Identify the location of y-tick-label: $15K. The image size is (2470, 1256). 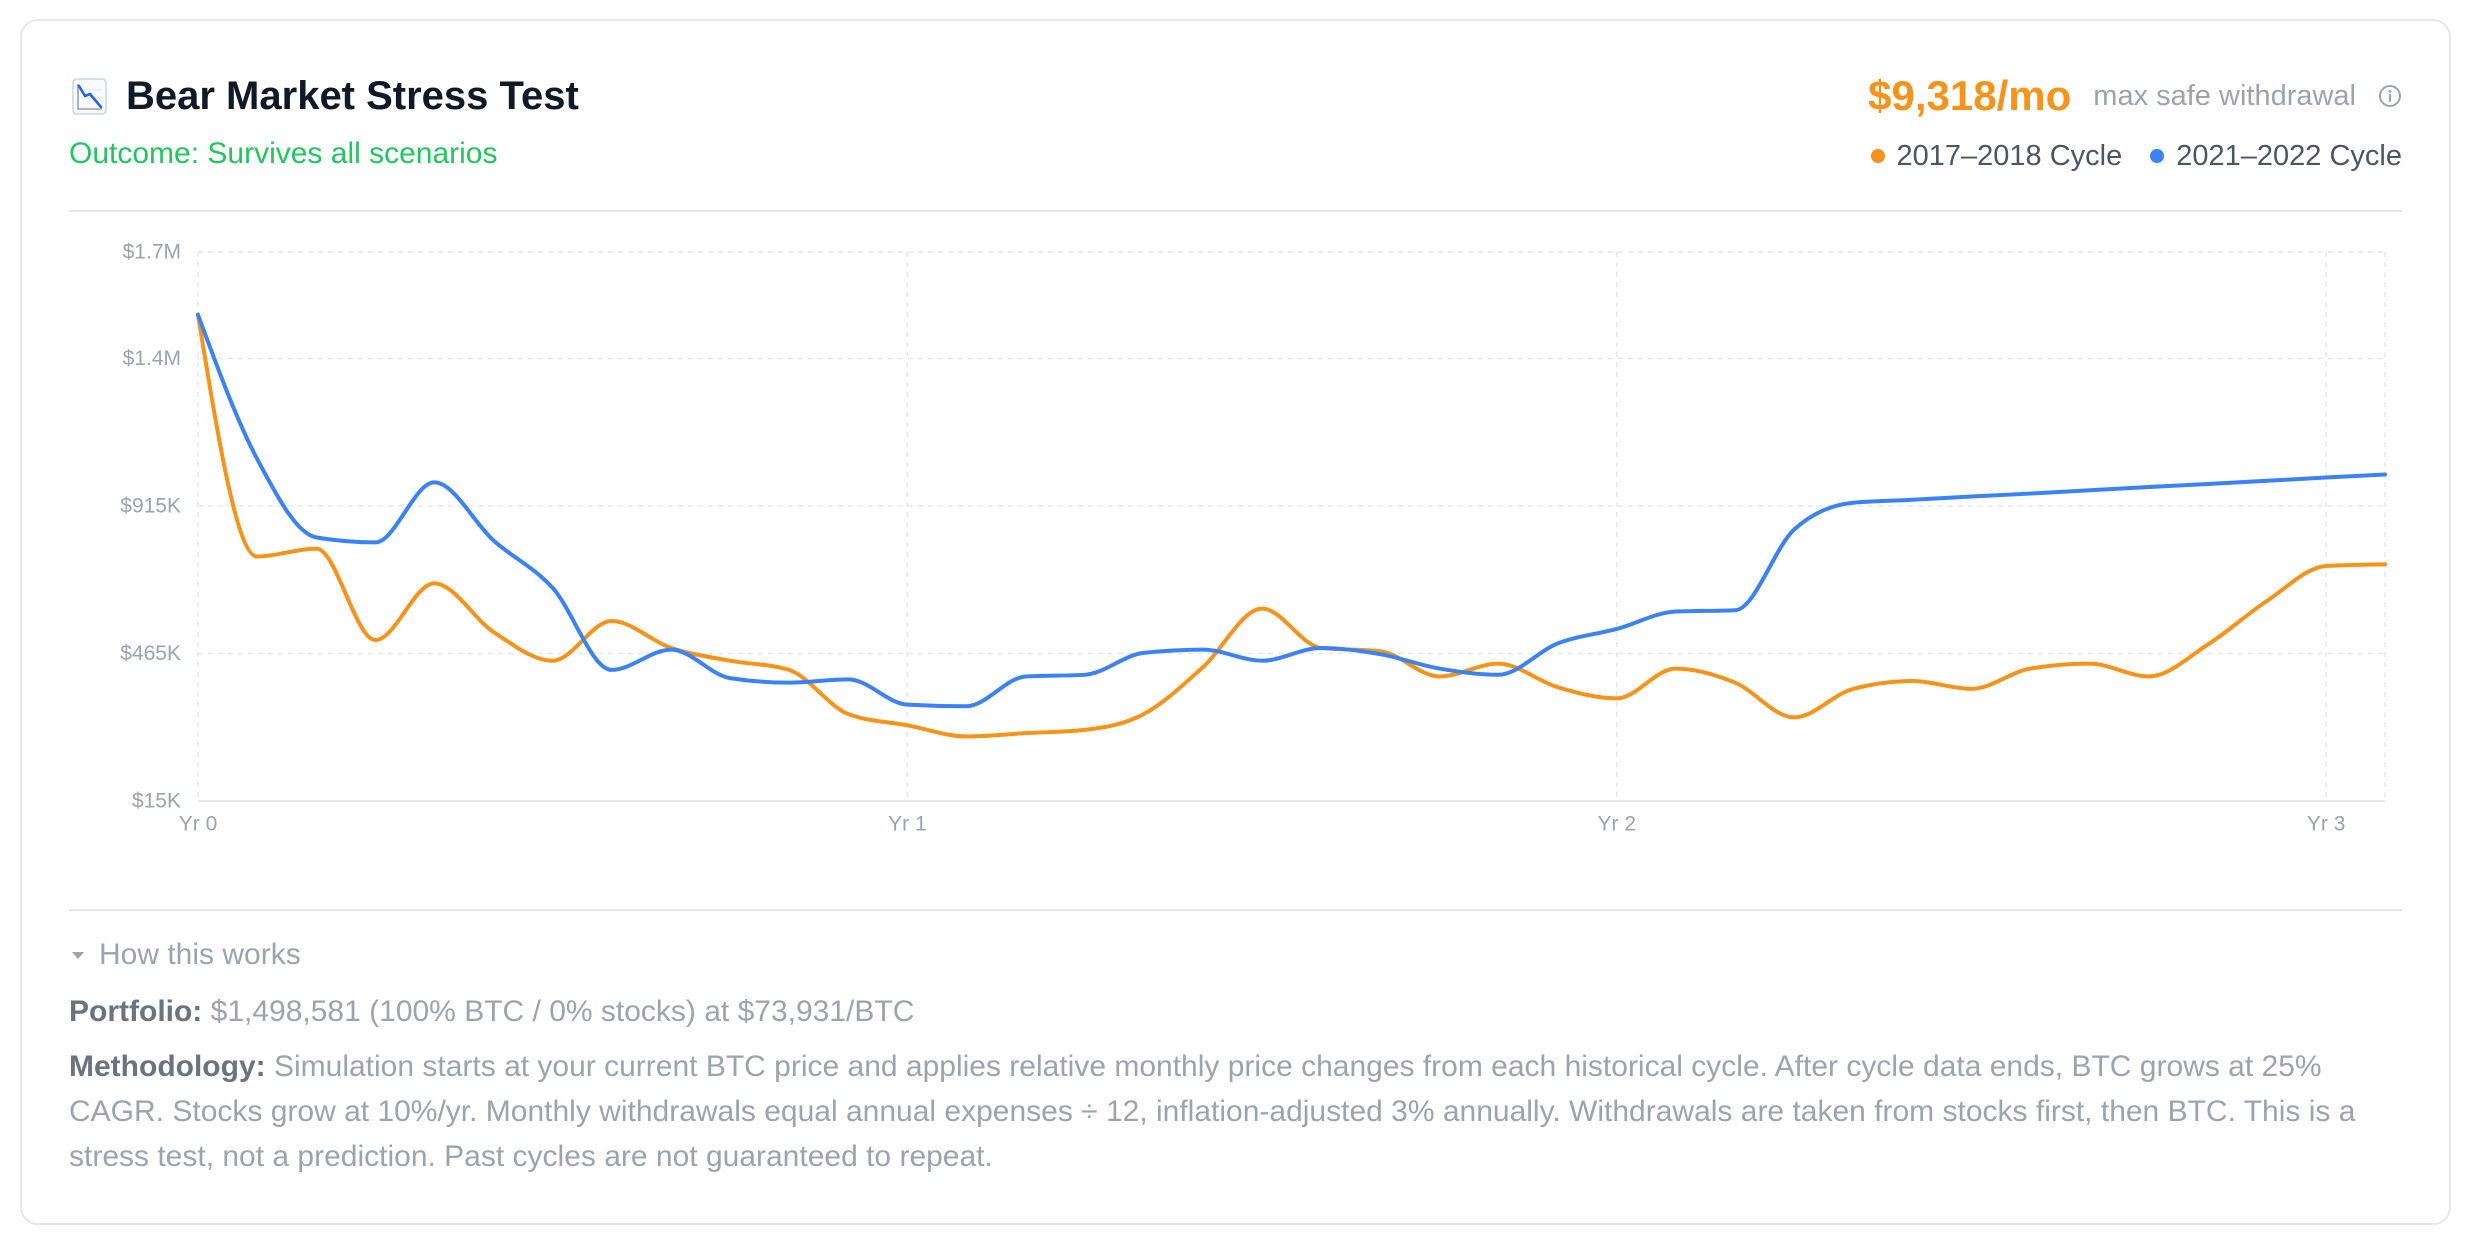
(156, 801).